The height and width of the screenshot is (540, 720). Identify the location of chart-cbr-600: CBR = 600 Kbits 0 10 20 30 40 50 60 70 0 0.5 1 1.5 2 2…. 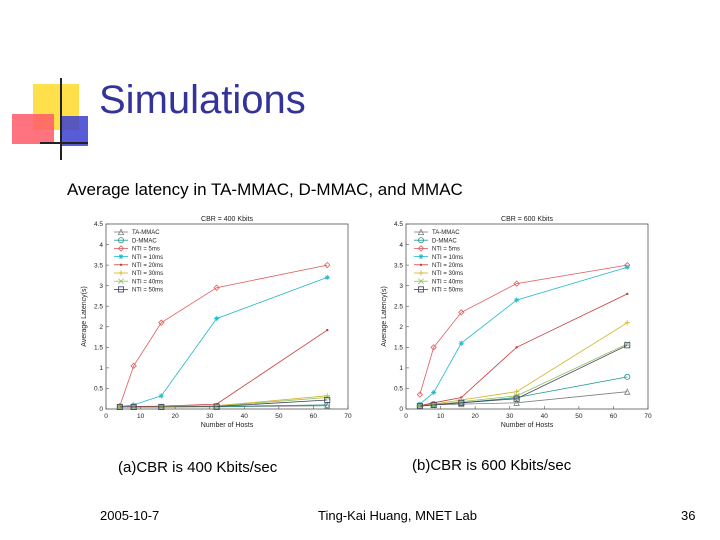
(516, 322).